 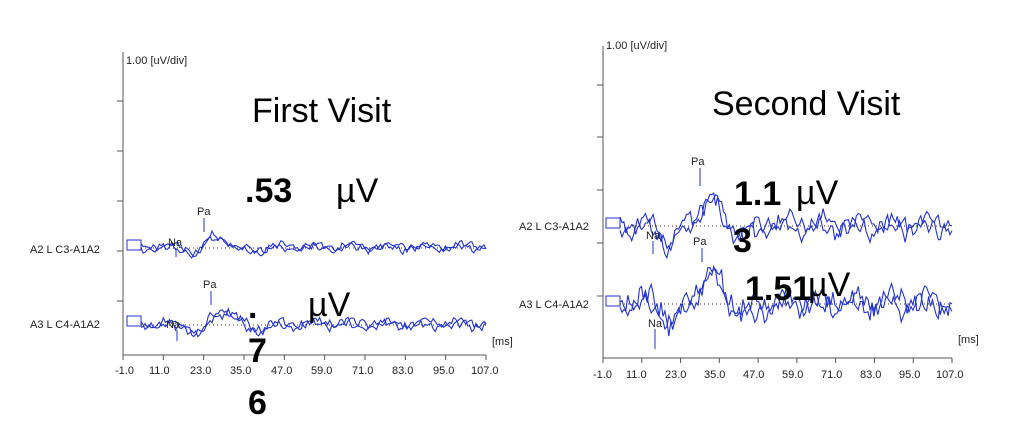 I want to click on chart-title: Second Visit, so click(x=806, y=104).